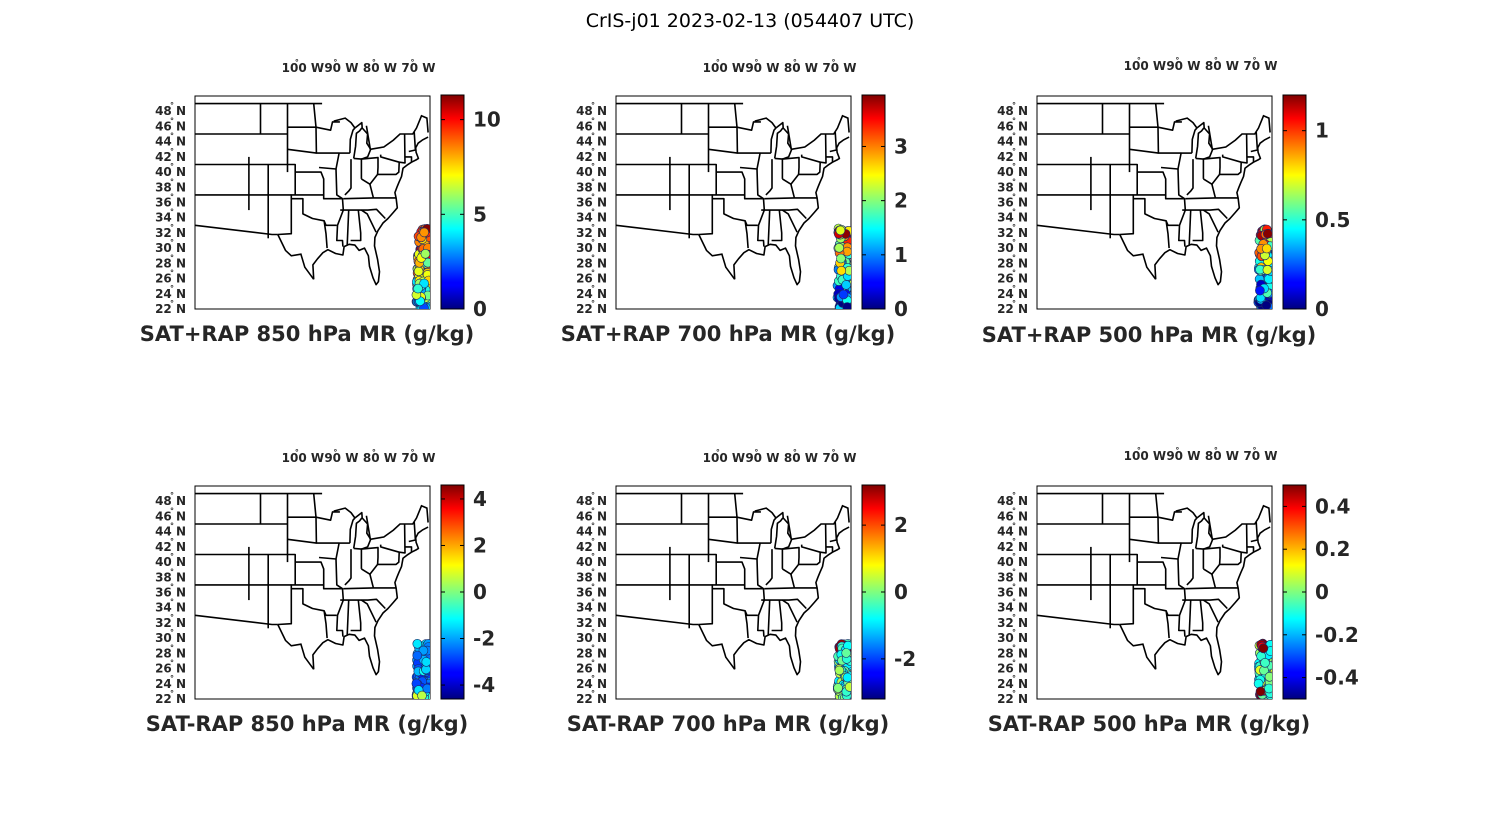 The height and width of the screenshot is (825, 1500). Describe the element at coordinates (1322, 592) in the screenshot. I see `colorbar-tick-label: 0` at that location.